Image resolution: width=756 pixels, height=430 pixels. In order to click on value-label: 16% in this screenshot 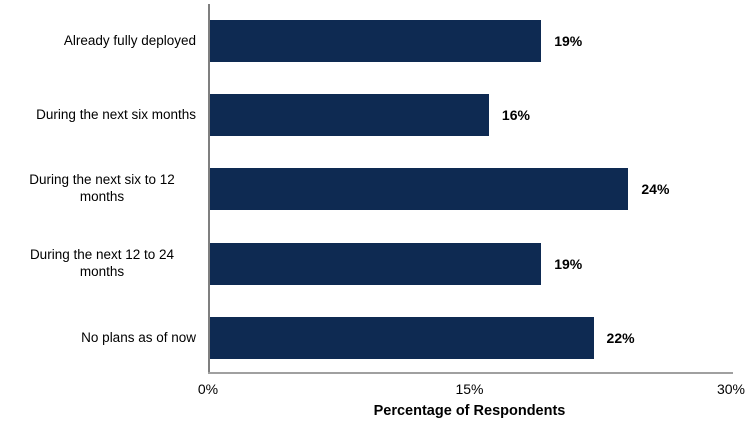, I will do `click(515, 115)`.